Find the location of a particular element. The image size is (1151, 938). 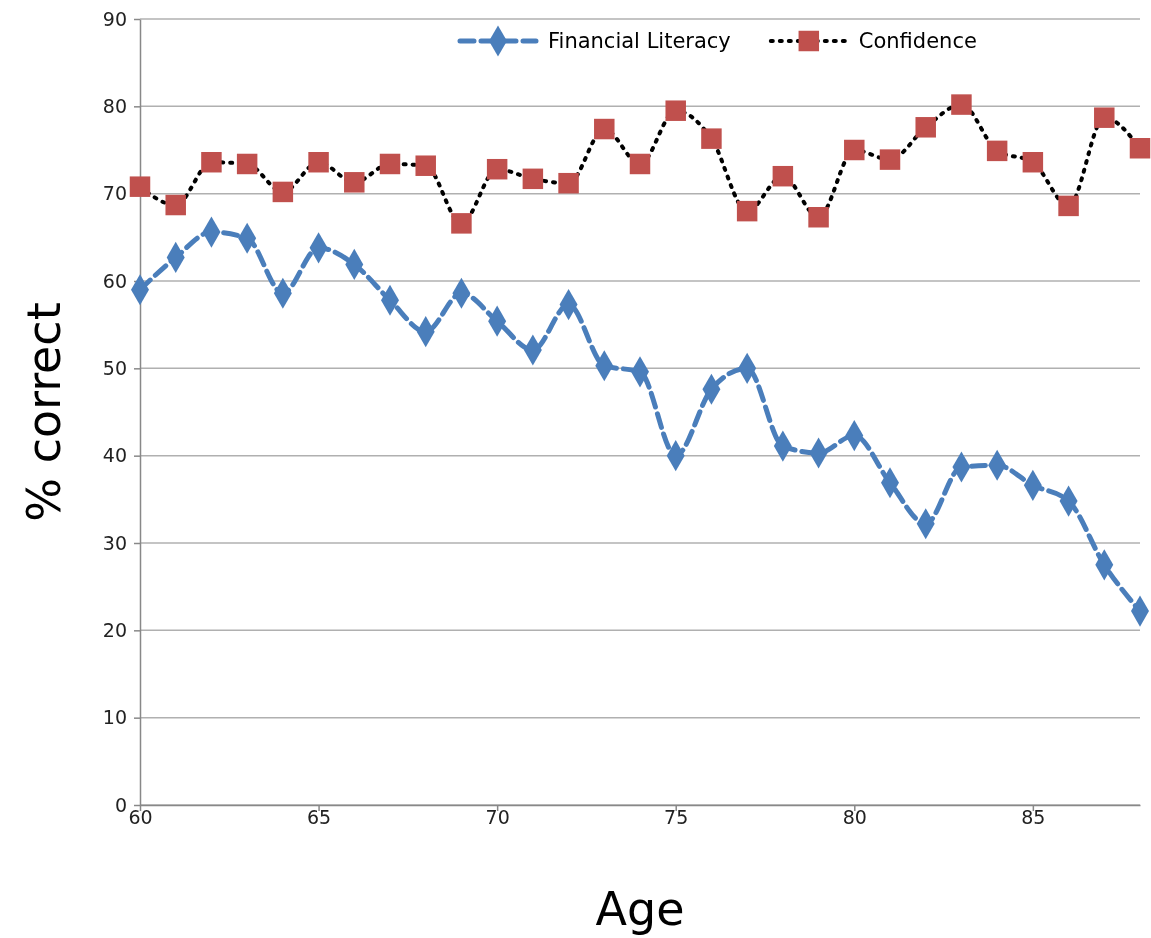

y-tick-label: 70 is located at coordinates (114, 193).